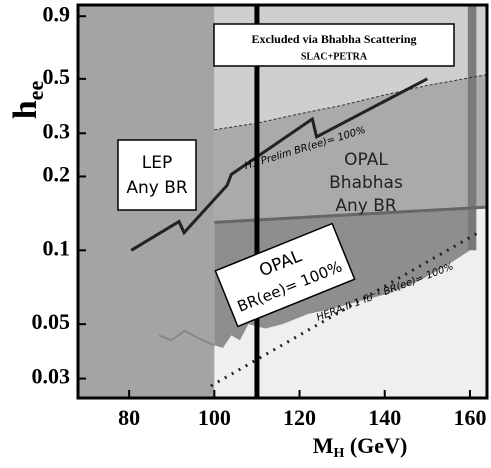 Image resolution: width=491 pixels, height=468 pixels. What do you see at coordinates (51, 376) in the screenshot?
I see `y-tick-label: 0.03` at bounding box center [51, 376].